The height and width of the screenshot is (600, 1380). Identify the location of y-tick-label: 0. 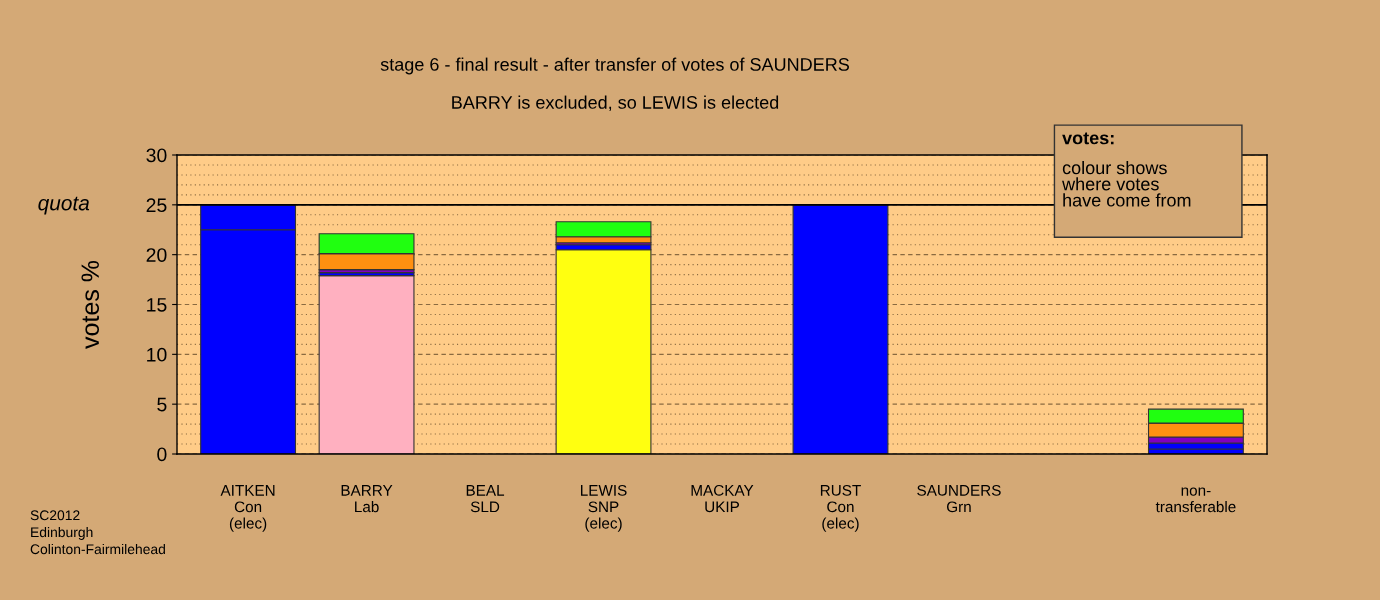
(162, 454).